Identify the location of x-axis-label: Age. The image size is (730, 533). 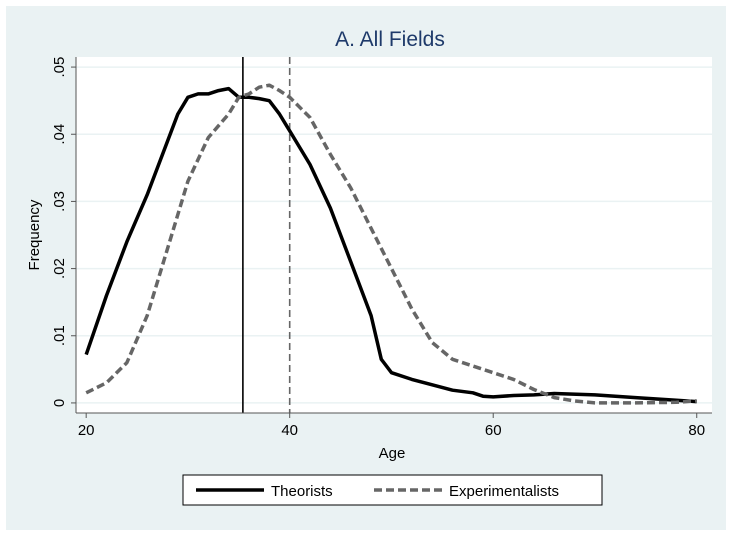
(392, 453).